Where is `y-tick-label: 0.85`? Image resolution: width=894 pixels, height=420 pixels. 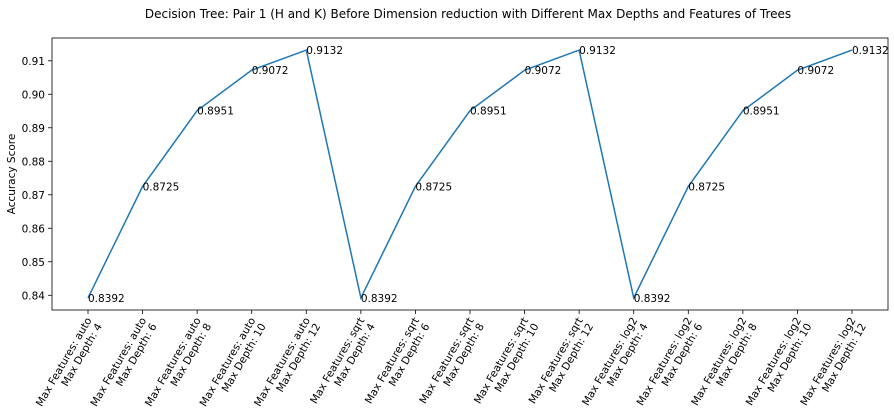 y-tick-label: 0.85 is located at coordinates (33, 263).